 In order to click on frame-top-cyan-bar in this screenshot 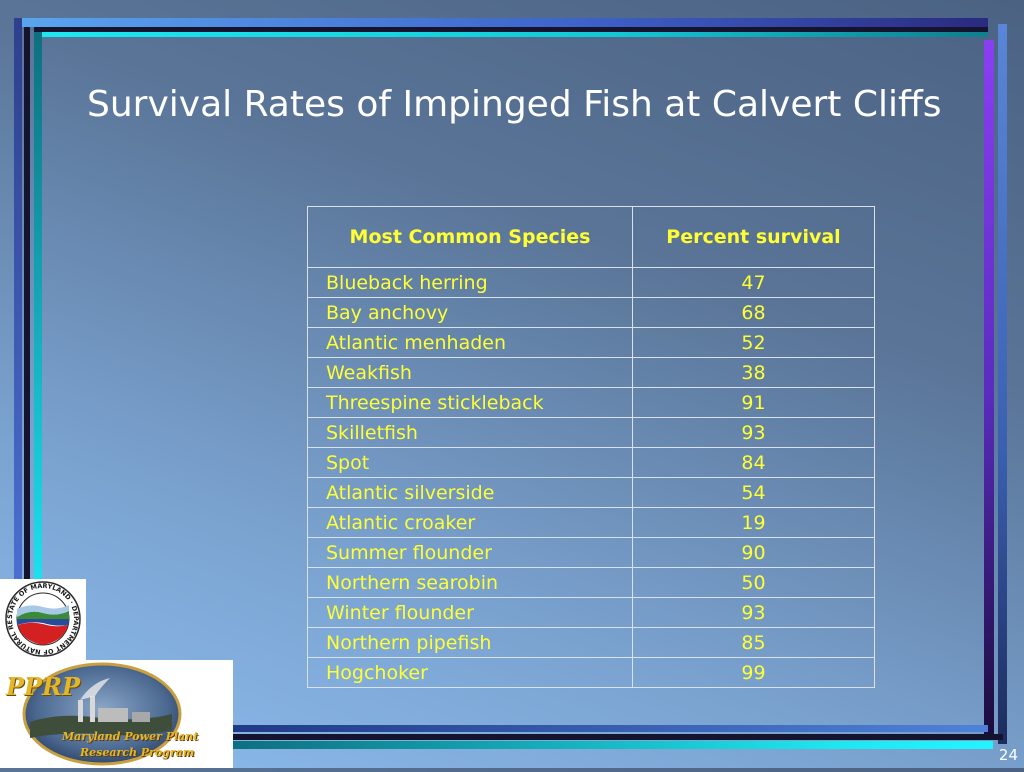, I will do `click(515, 34)`.